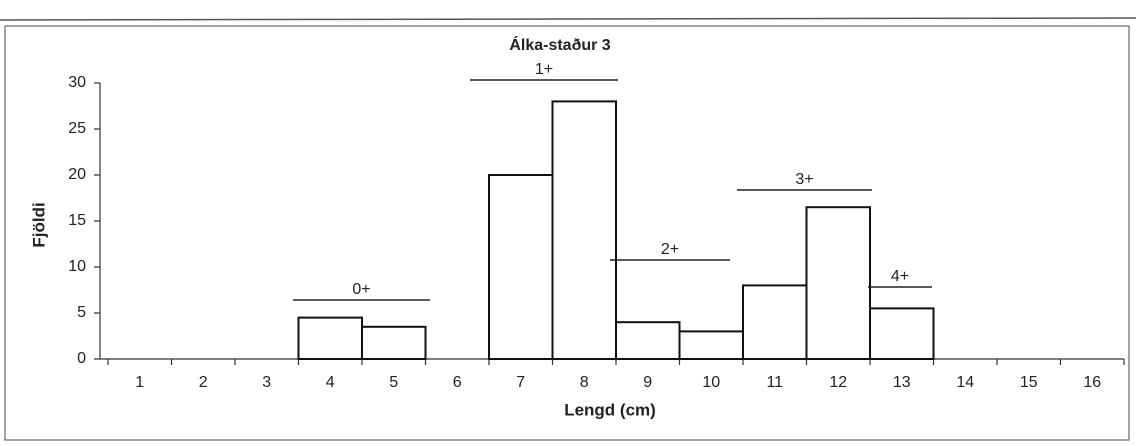  Describe the element at coordinates (77, 220) in the screenshot. I see `y-tick-label: 15` at that location.